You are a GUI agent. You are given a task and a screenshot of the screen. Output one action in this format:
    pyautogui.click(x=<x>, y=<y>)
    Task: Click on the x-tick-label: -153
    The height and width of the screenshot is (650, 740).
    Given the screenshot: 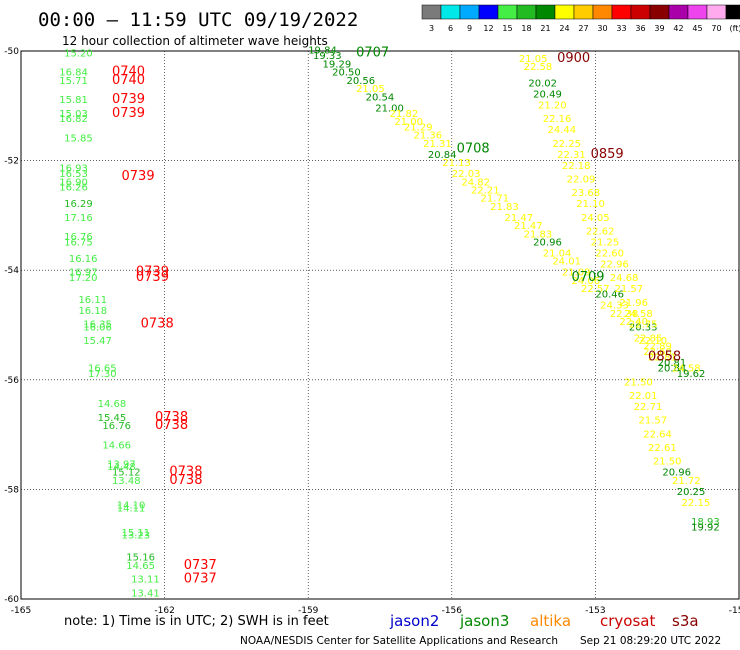 What is the action you would take?
    pyautogui.click(x=595, y=611)
    